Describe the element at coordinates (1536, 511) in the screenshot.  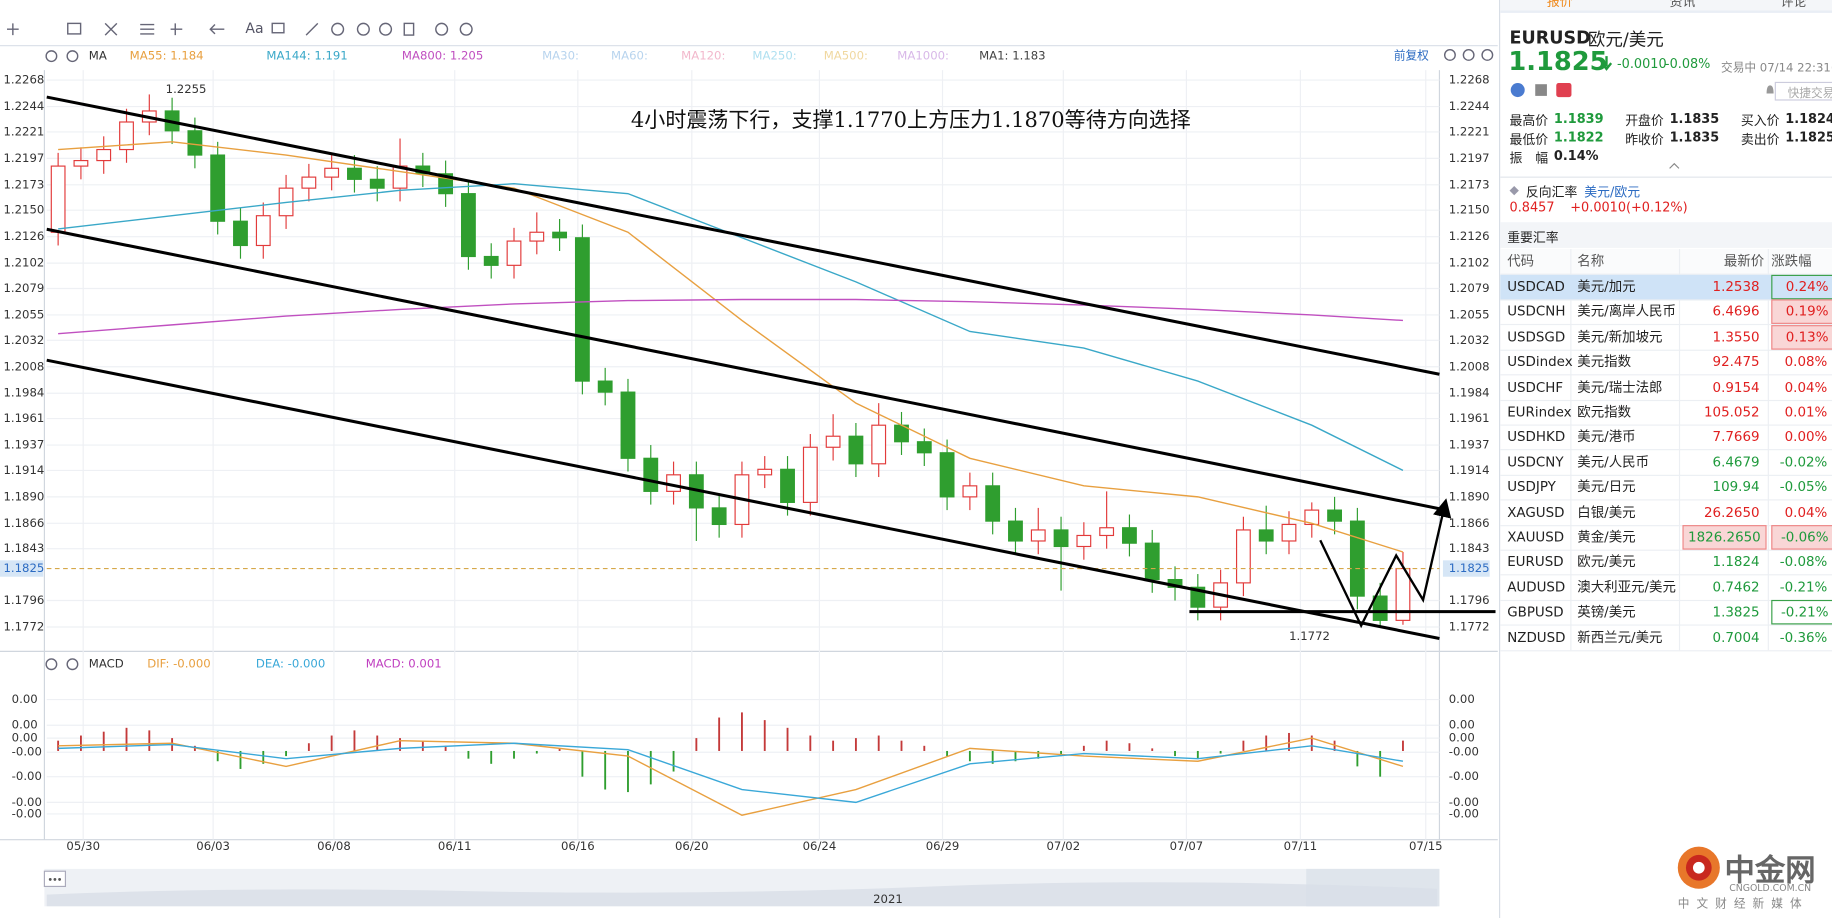
I see `code-cell: XAGUSD` at that location.